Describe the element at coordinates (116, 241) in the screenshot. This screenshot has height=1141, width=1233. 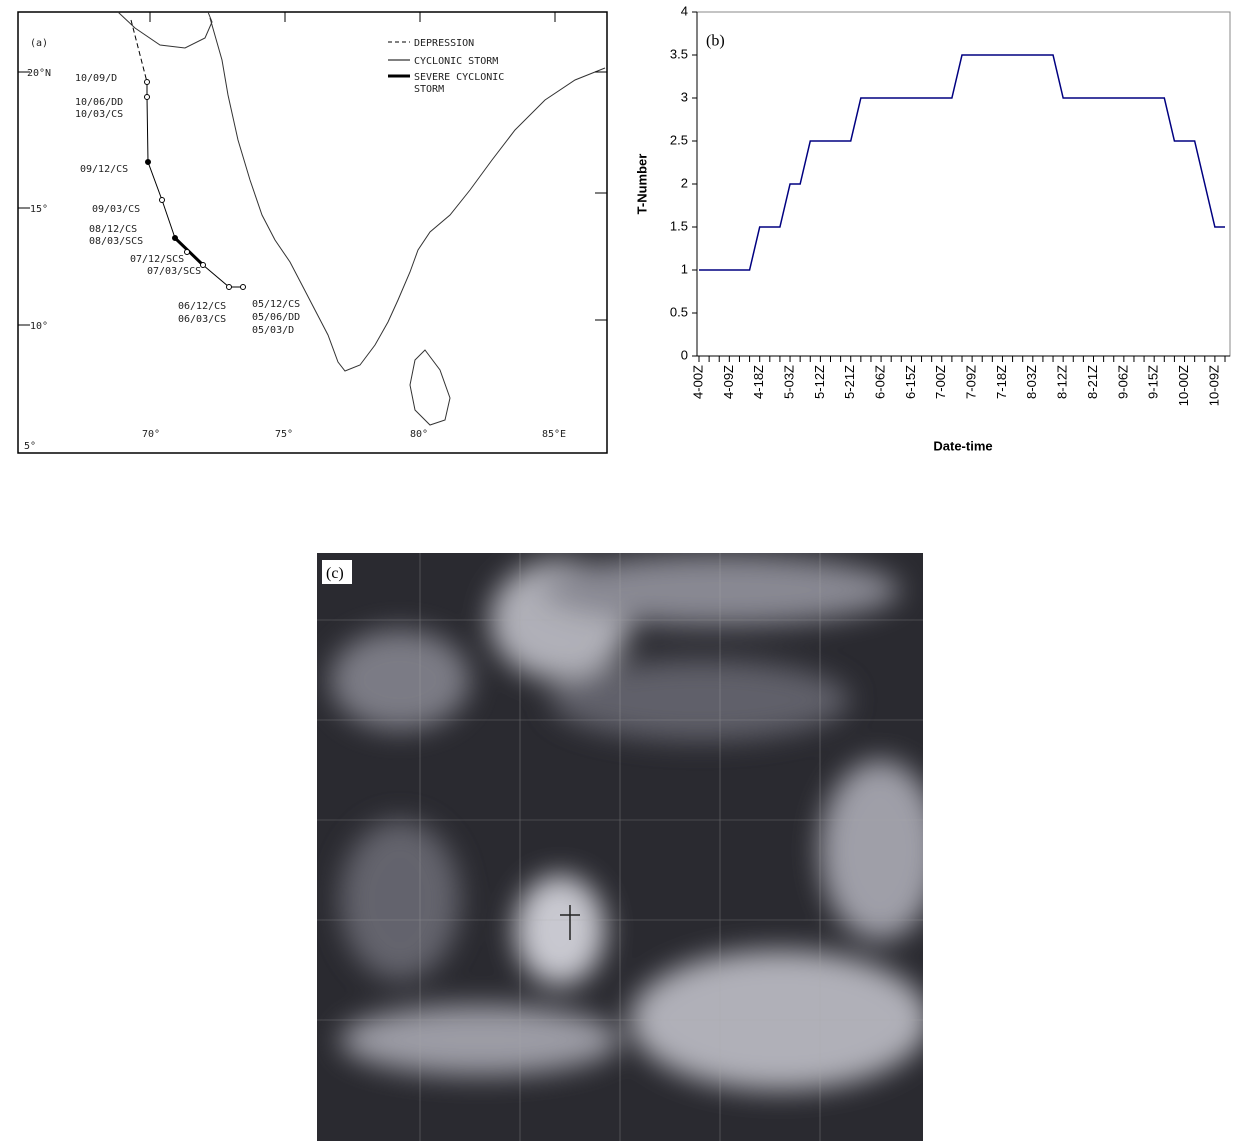
I see `track-label: 08/03/SCS` at that location.